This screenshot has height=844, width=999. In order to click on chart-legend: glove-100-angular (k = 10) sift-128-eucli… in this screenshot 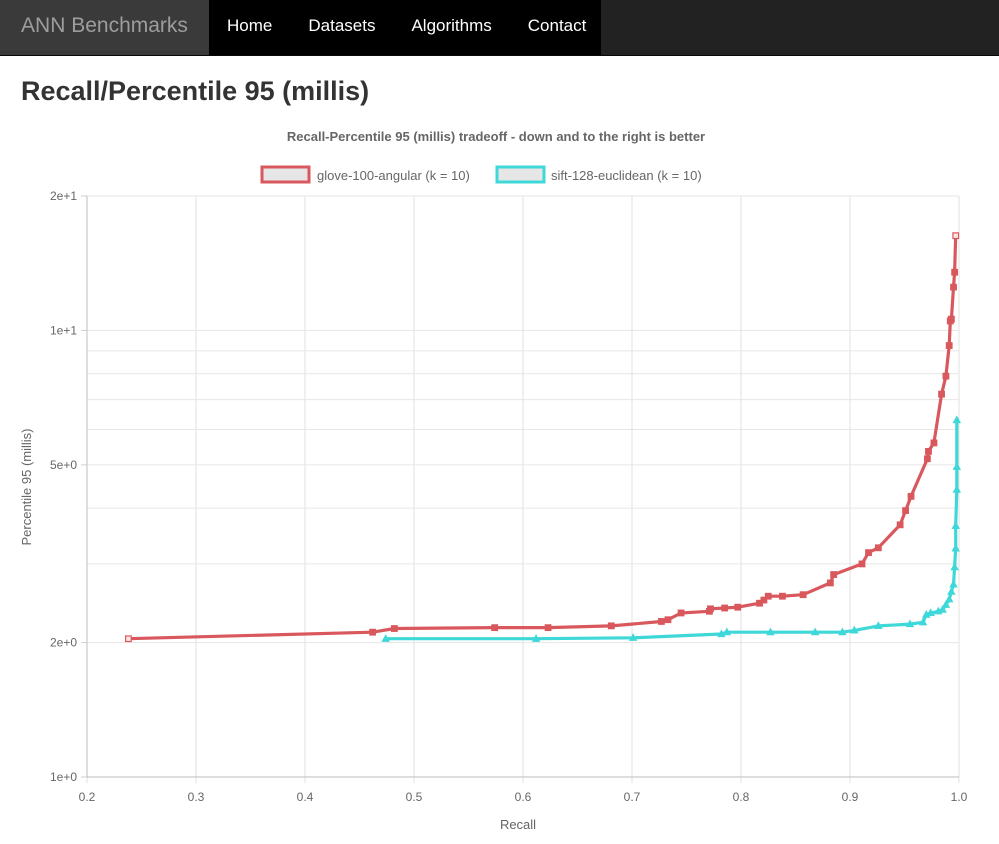, I will do `click(481, 174)`.